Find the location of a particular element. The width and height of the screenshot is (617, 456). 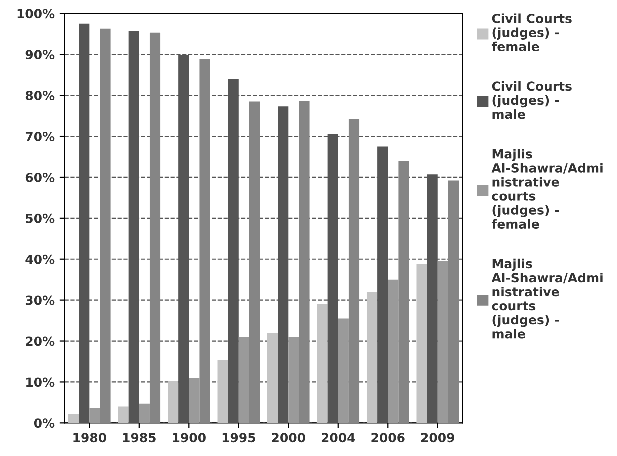

legend-label: Majlis Al-Shawra/Administrative courts (judges) - female is located at coordinates (547, 189).